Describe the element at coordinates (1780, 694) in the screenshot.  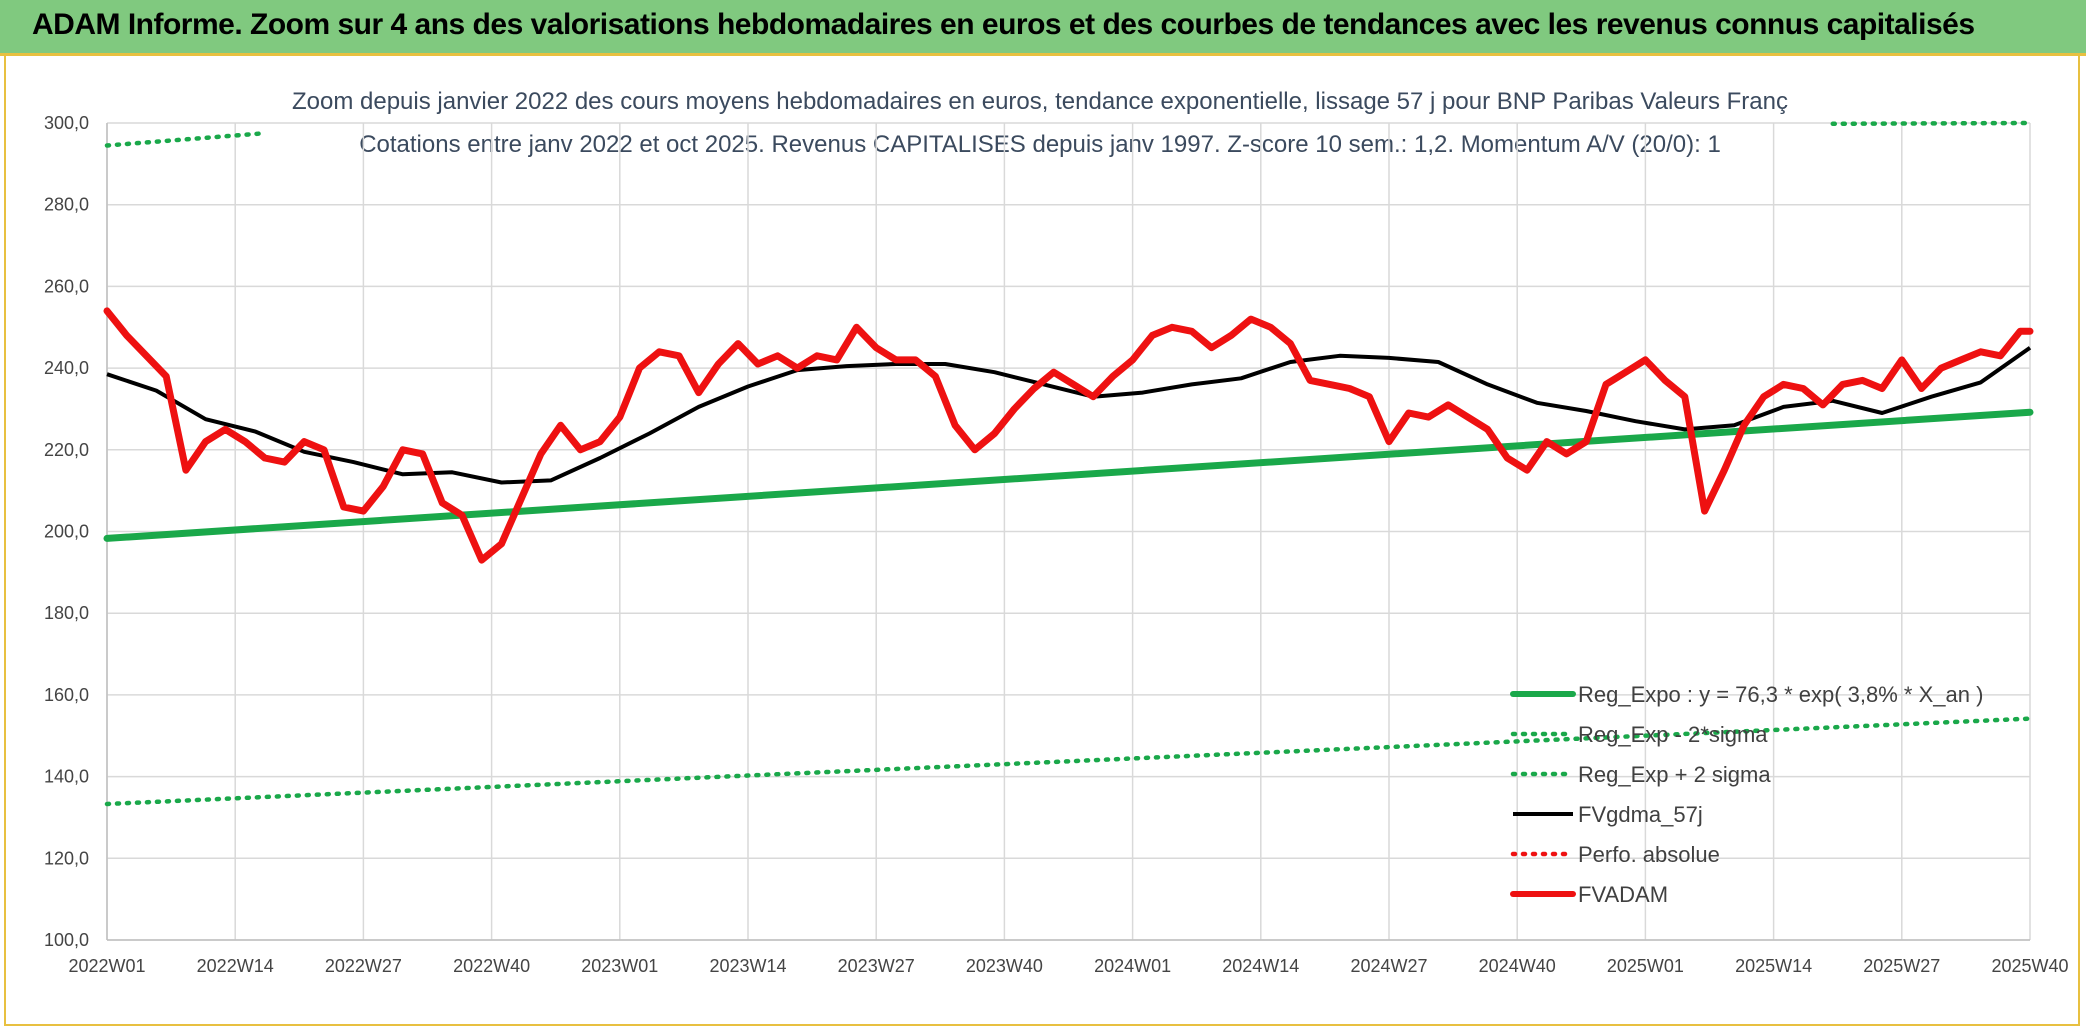
I see `legend-label-0: Reg_Expo : y = 76,3 * exp( 3,8% * X_an )` at that location.